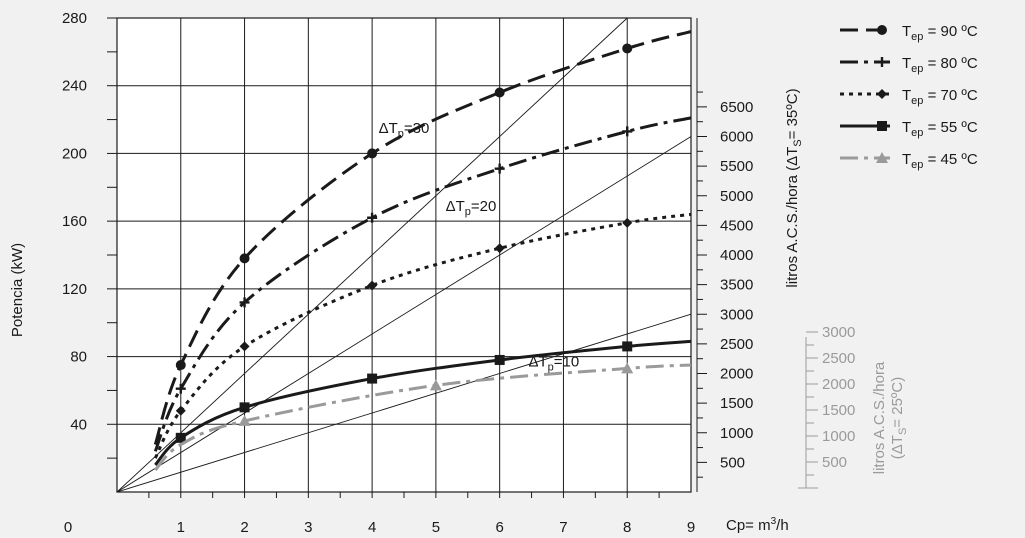 The height and width of the screenshot is (538, 1025). Describe the element at coordinates (244, 527) in the screenshot. I see `x-tick-label: 2` at that location.